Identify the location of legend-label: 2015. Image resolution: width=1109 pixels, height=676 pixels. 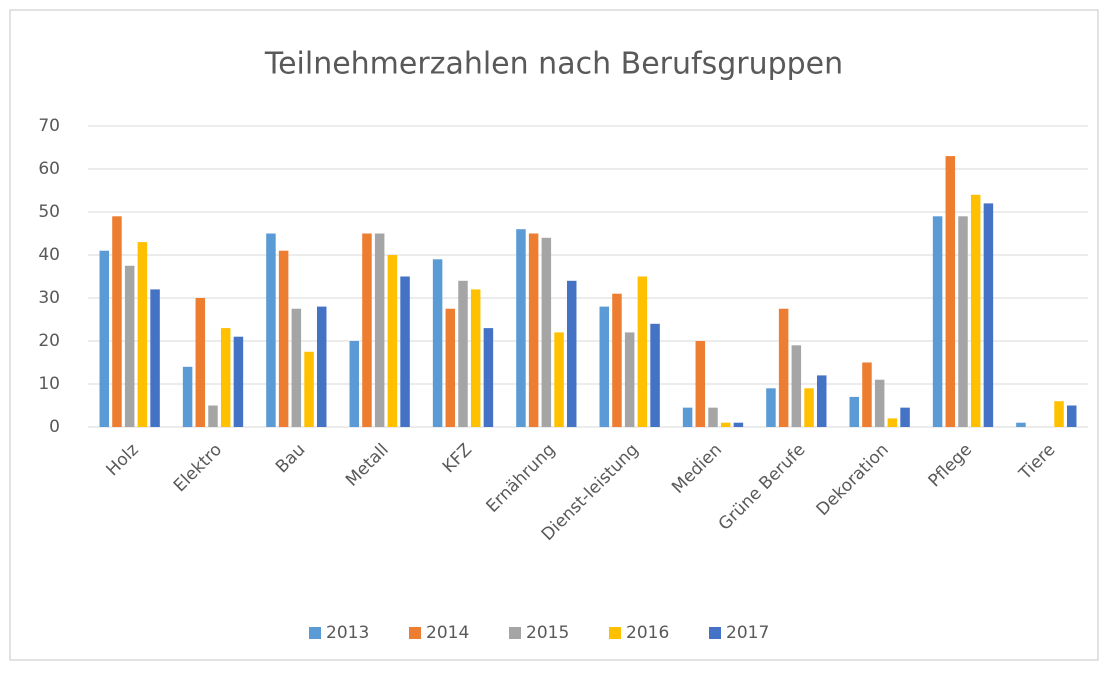
(547, 633).